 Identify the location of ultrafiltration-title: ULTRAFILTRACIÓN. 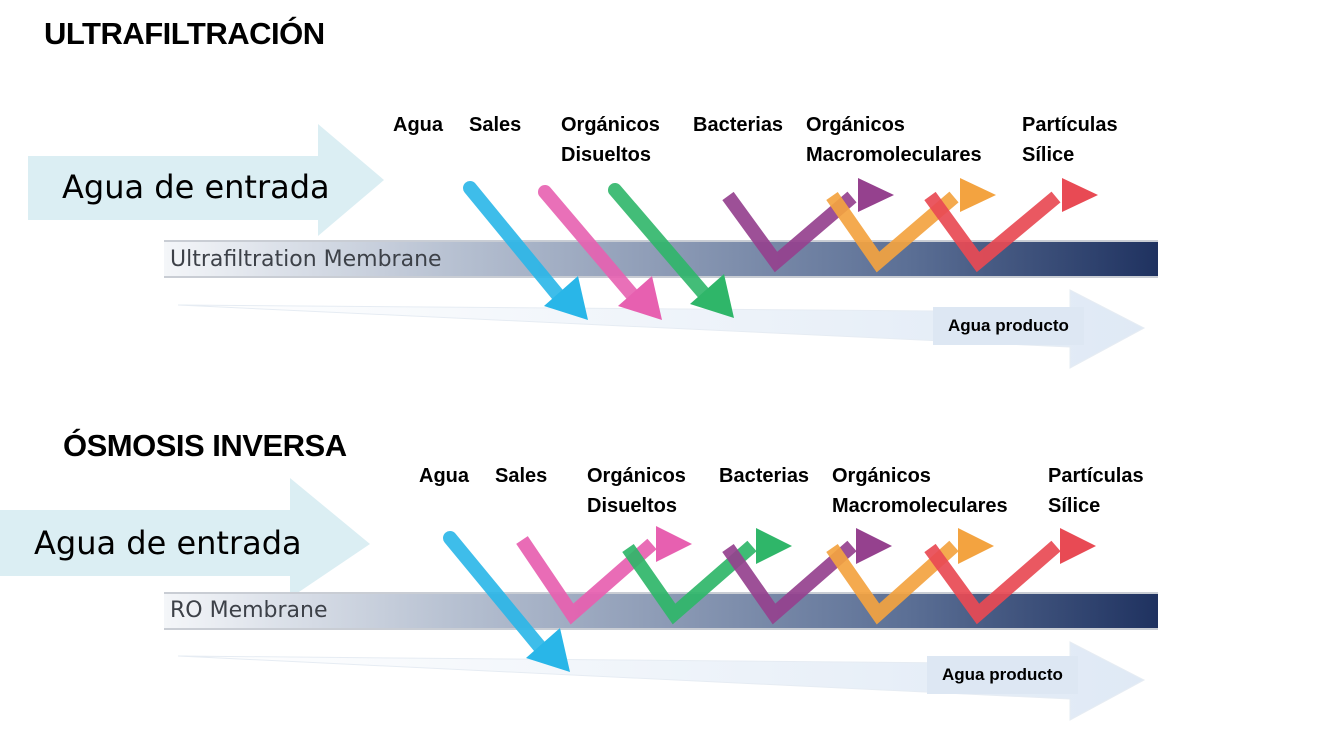
(184, 33).